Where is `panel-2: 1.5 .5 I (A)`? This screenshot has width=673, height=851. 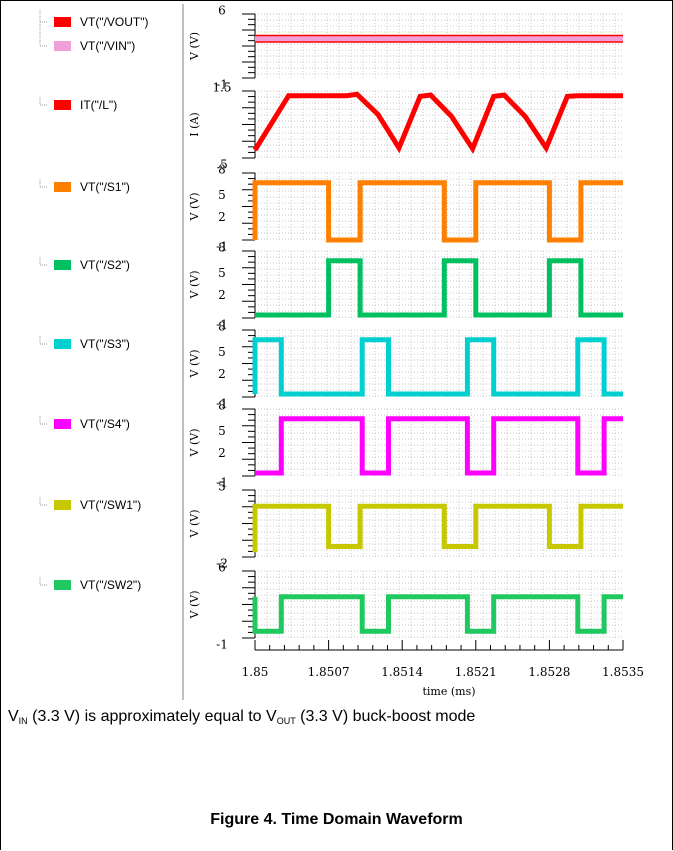 panel-2: 1.5 .5 I (A) is located at coordinates (405, 126).